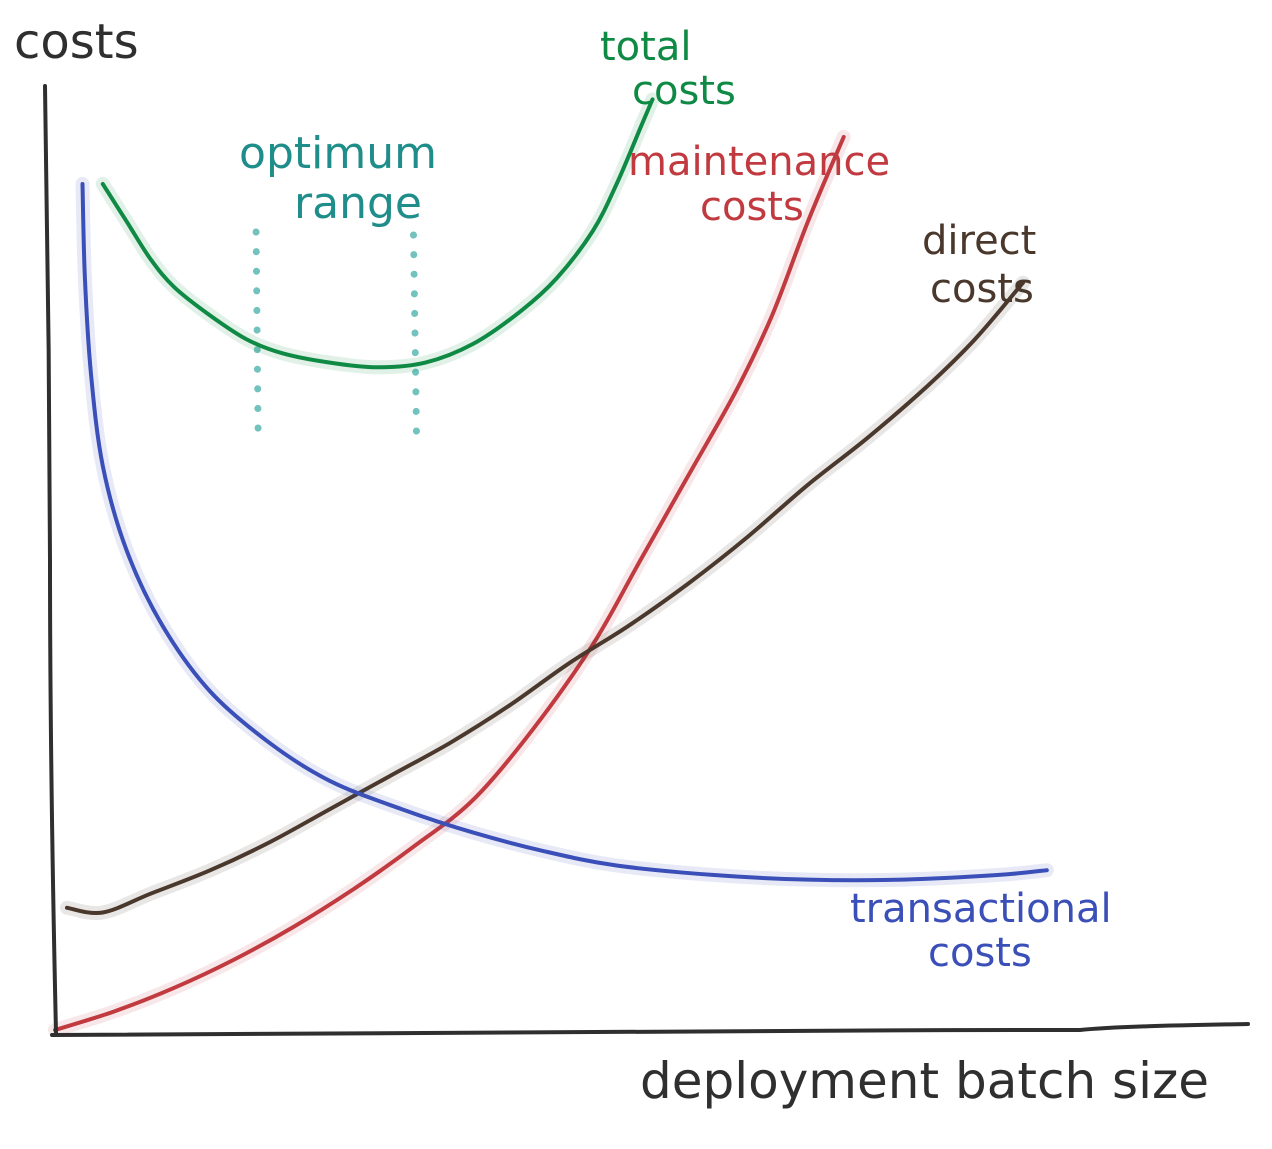  Describe the element at coordinates (650, 1029) in the screenshot. I see `x-axis` at that location.